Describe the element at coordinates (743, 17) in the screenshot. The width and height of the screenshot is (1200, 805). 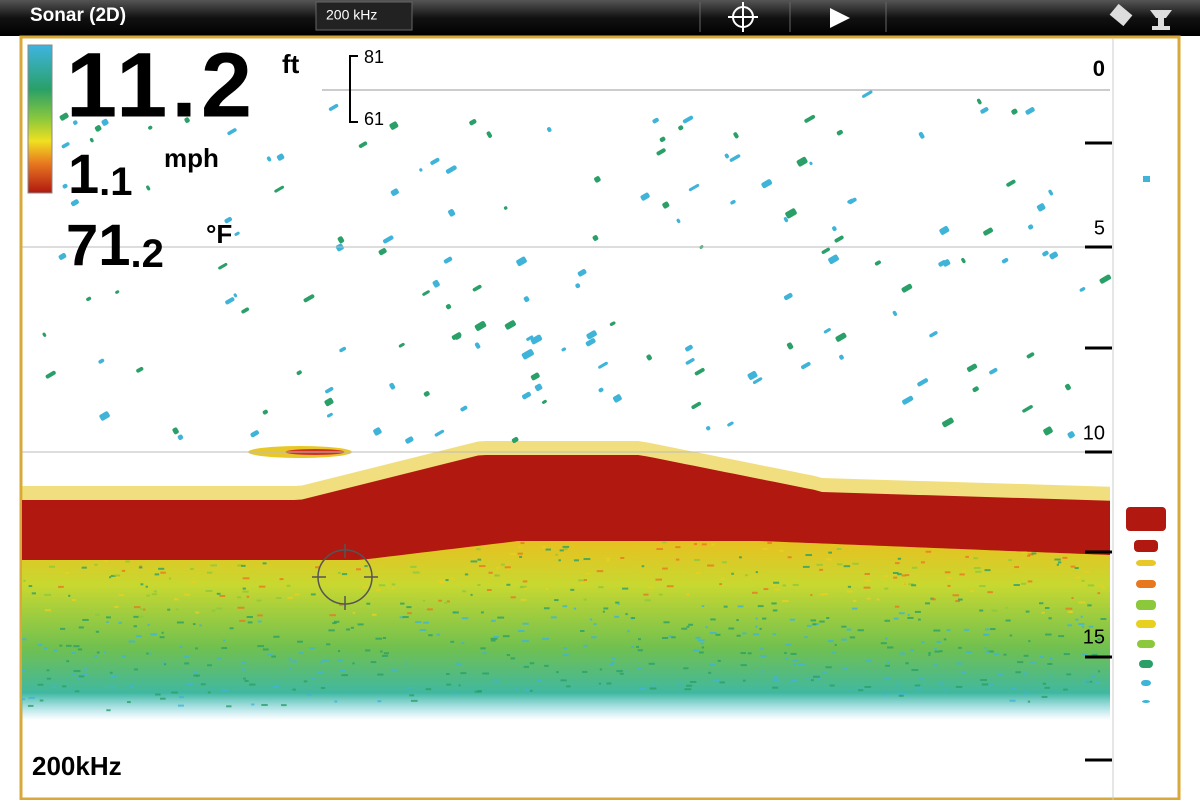
I see `cursor-button` at that location.